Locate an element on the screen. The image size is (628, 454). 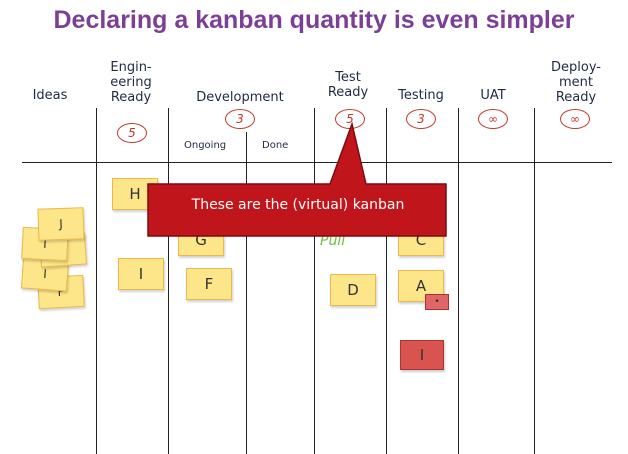
callout-text: These are the (virtual) kanban is located at coordinates (298, 205).